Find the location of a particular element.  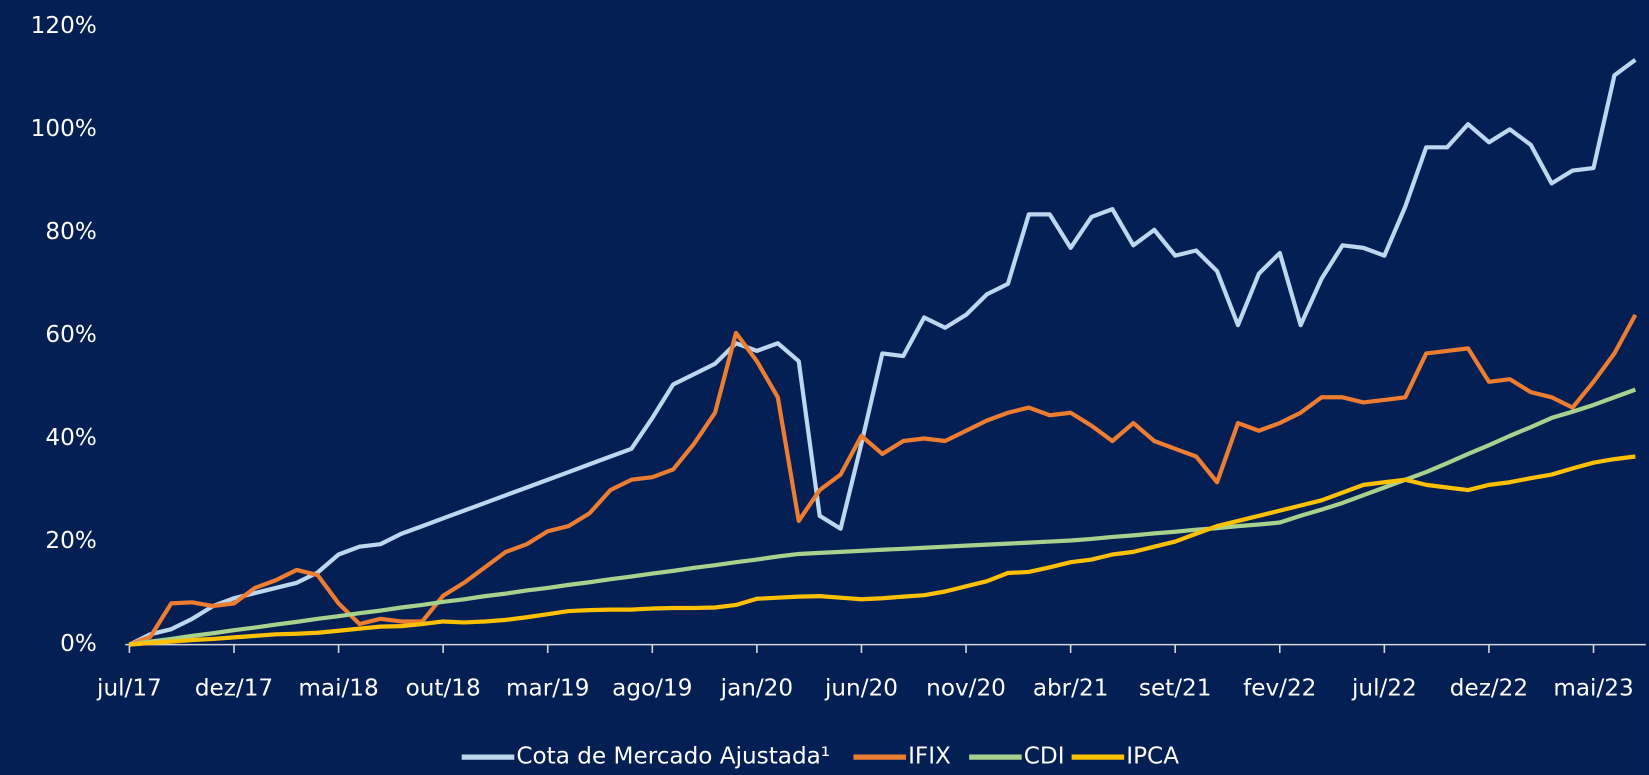

x-tick-label: mai/18 is located at coordinates (338, 688).